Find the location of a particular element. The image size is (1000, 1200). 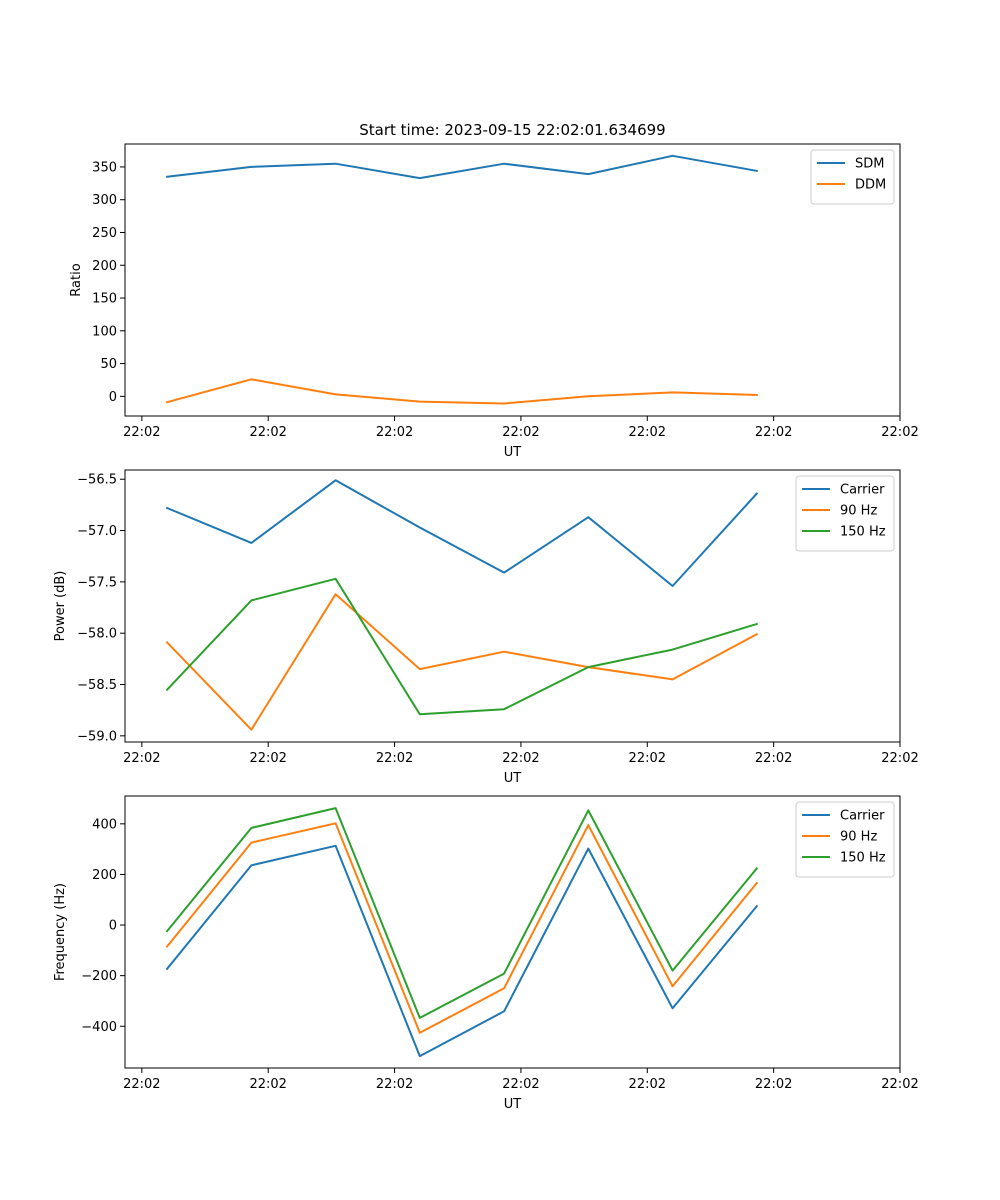

y-tick-label: −400 is located at coordinates (99, 1027).